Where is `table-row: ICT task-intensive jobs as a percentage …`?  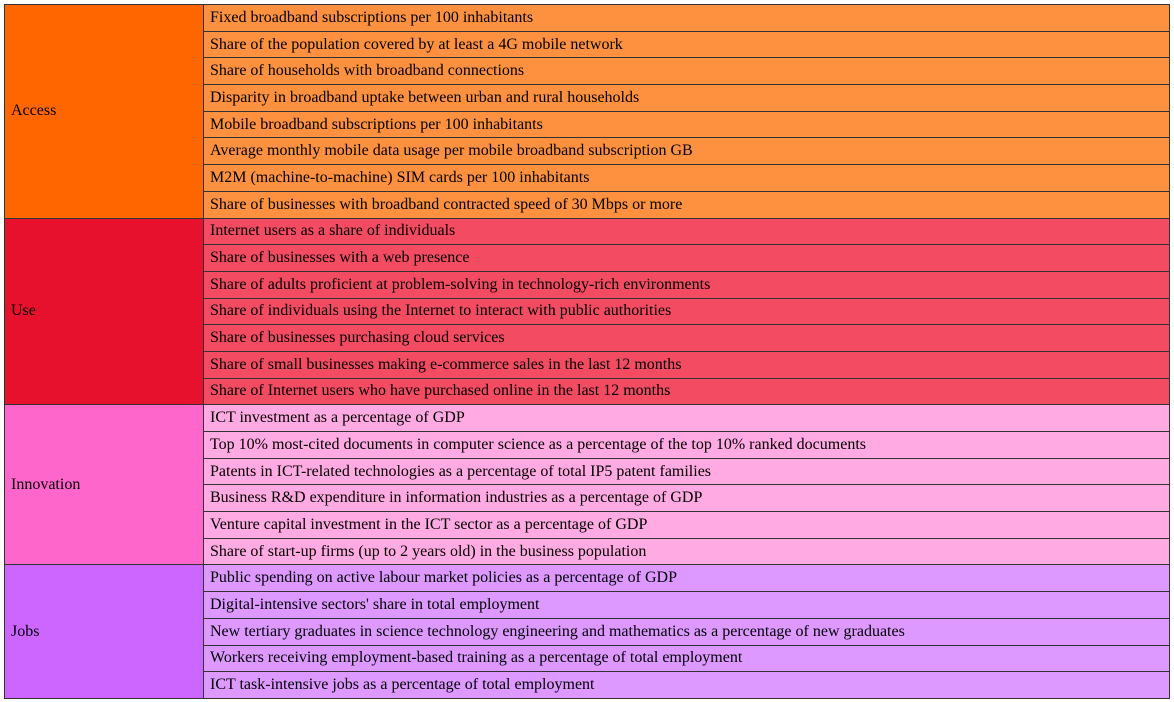 table-row: ICT task-intensive jobs as a percentage … is located at coordinates (587, 685).